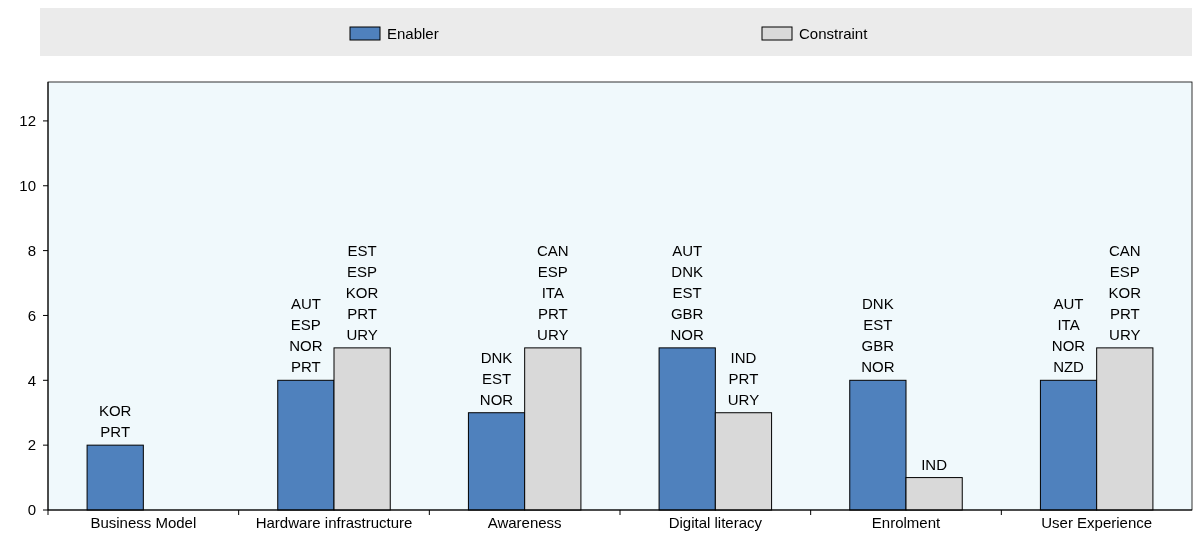  Describe the element at coordinates (31, 315) in the screenshot. I see `y-tick-label: 6` at that location.